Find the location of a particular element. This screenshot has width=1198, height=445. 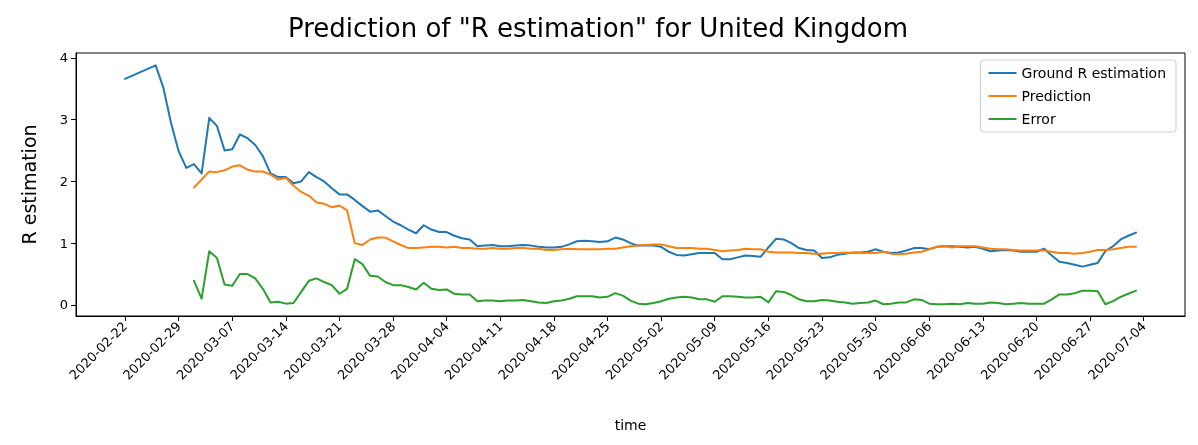

line-series is located at coordinates (664, 278).